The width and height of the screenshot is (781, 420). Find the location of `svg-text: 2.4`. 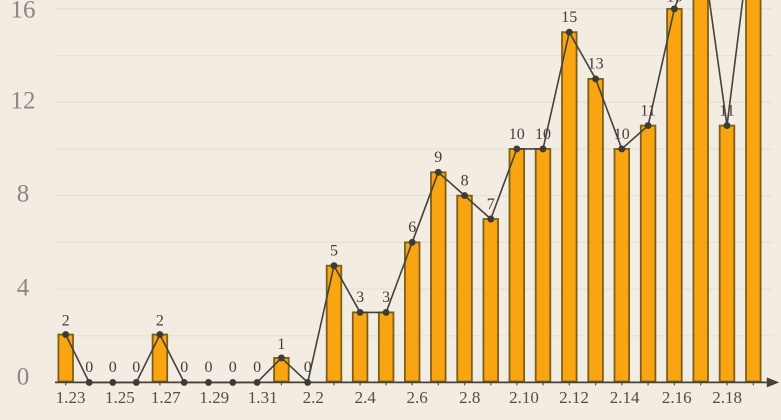

svg-text: 2.4 is located at coordinates (366, 397).